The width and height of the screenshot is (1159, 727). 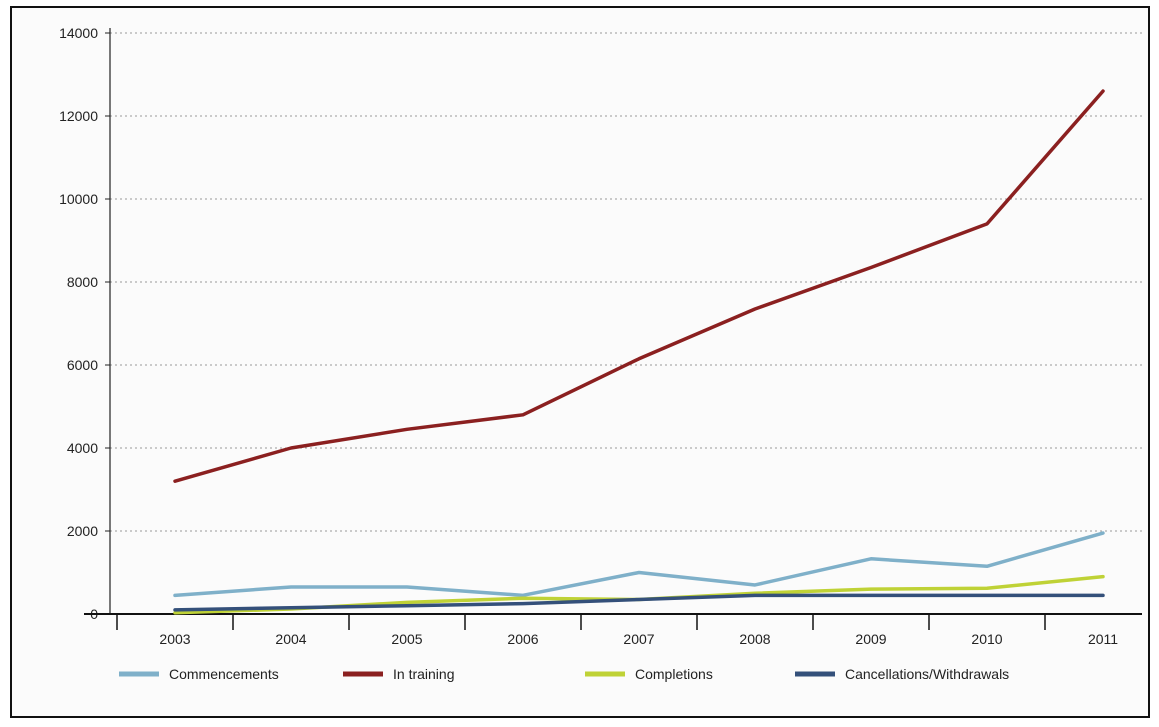 What do you see at coordinates (927, 674) in the screenshot?
I see `legend-label-cancellations-withdrawals: Cancellations/Withdrawals` at bounding box center [927, 674].